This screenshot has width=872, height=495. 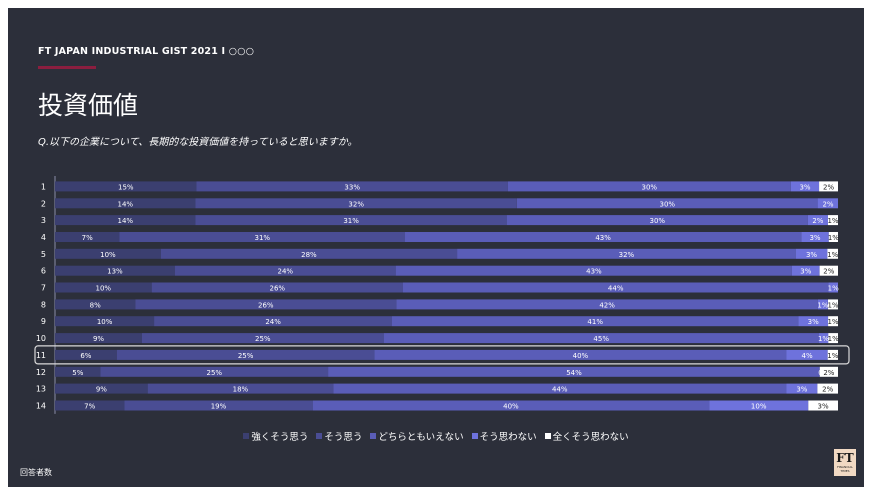 I want to click on value-label: 14%, so click(x=126, y=204).